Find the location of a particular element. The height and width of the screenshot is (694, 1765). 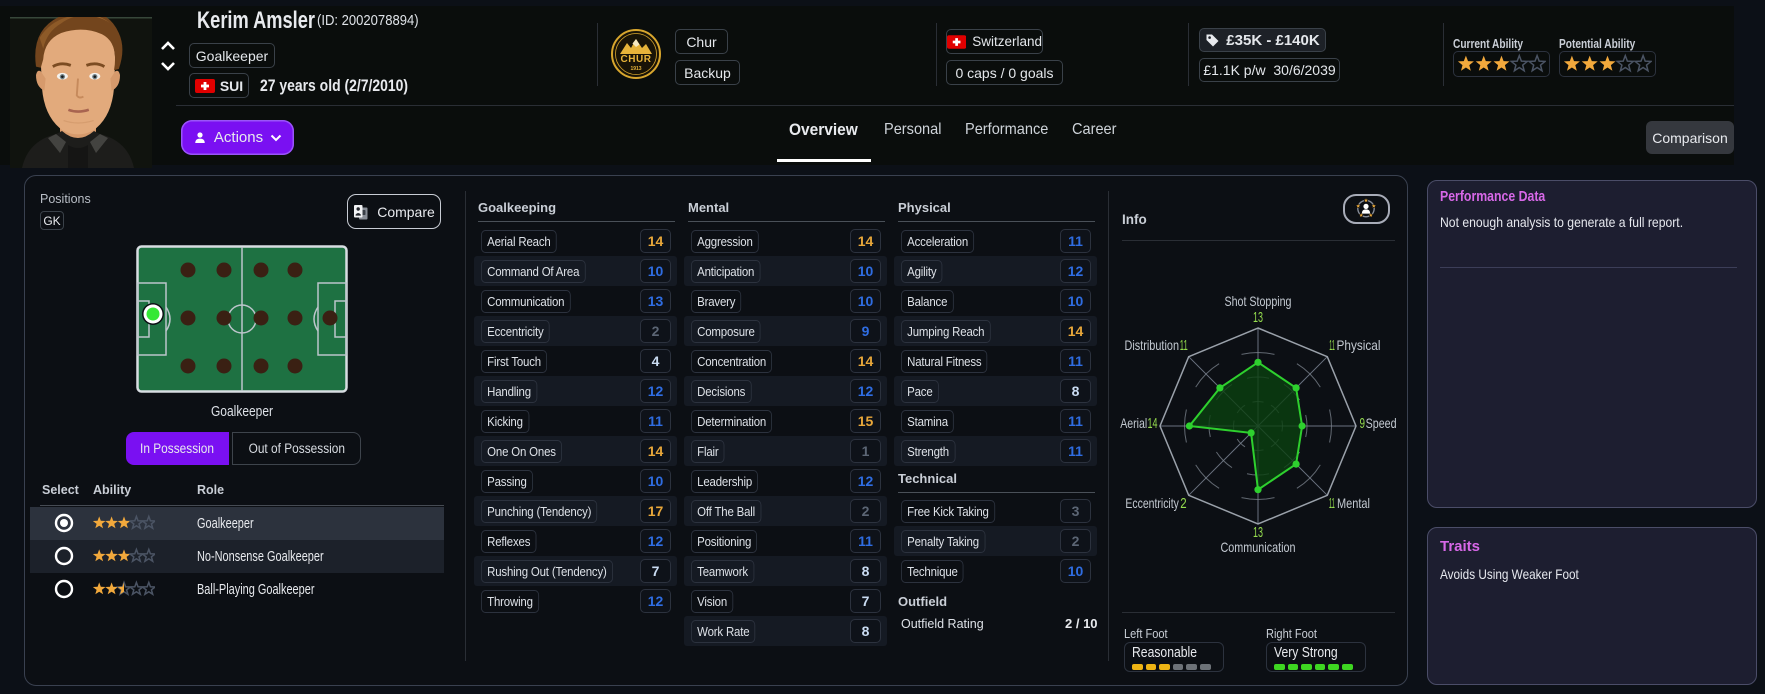

svg-text: Shot Stopping is located at coordinates (1258, 301).